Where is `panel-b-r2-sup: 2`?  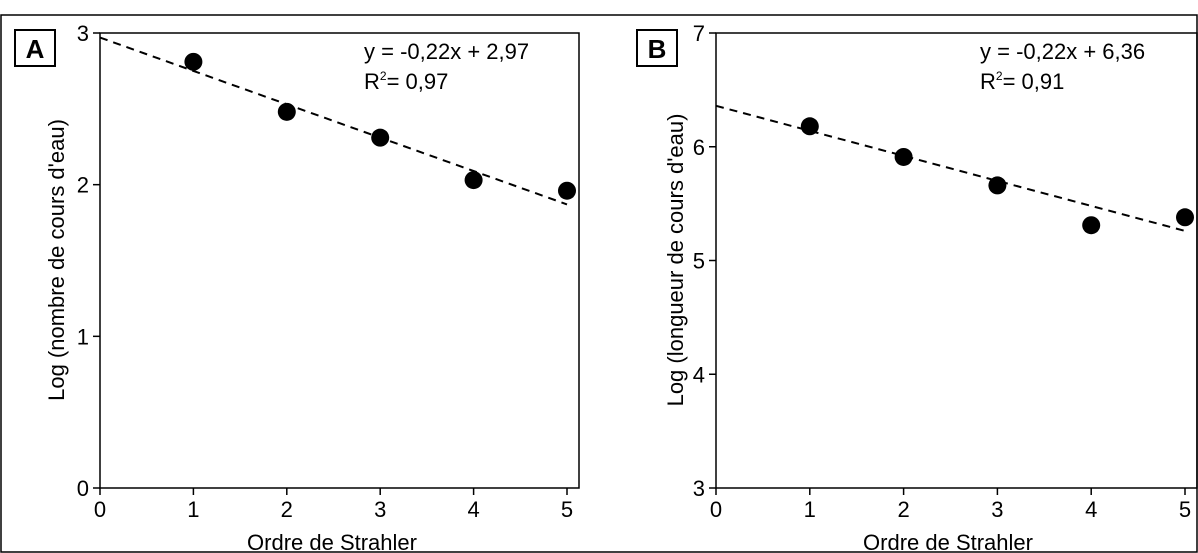 panel-b-r2-sup: 2 is located at coordinates (999, 76).